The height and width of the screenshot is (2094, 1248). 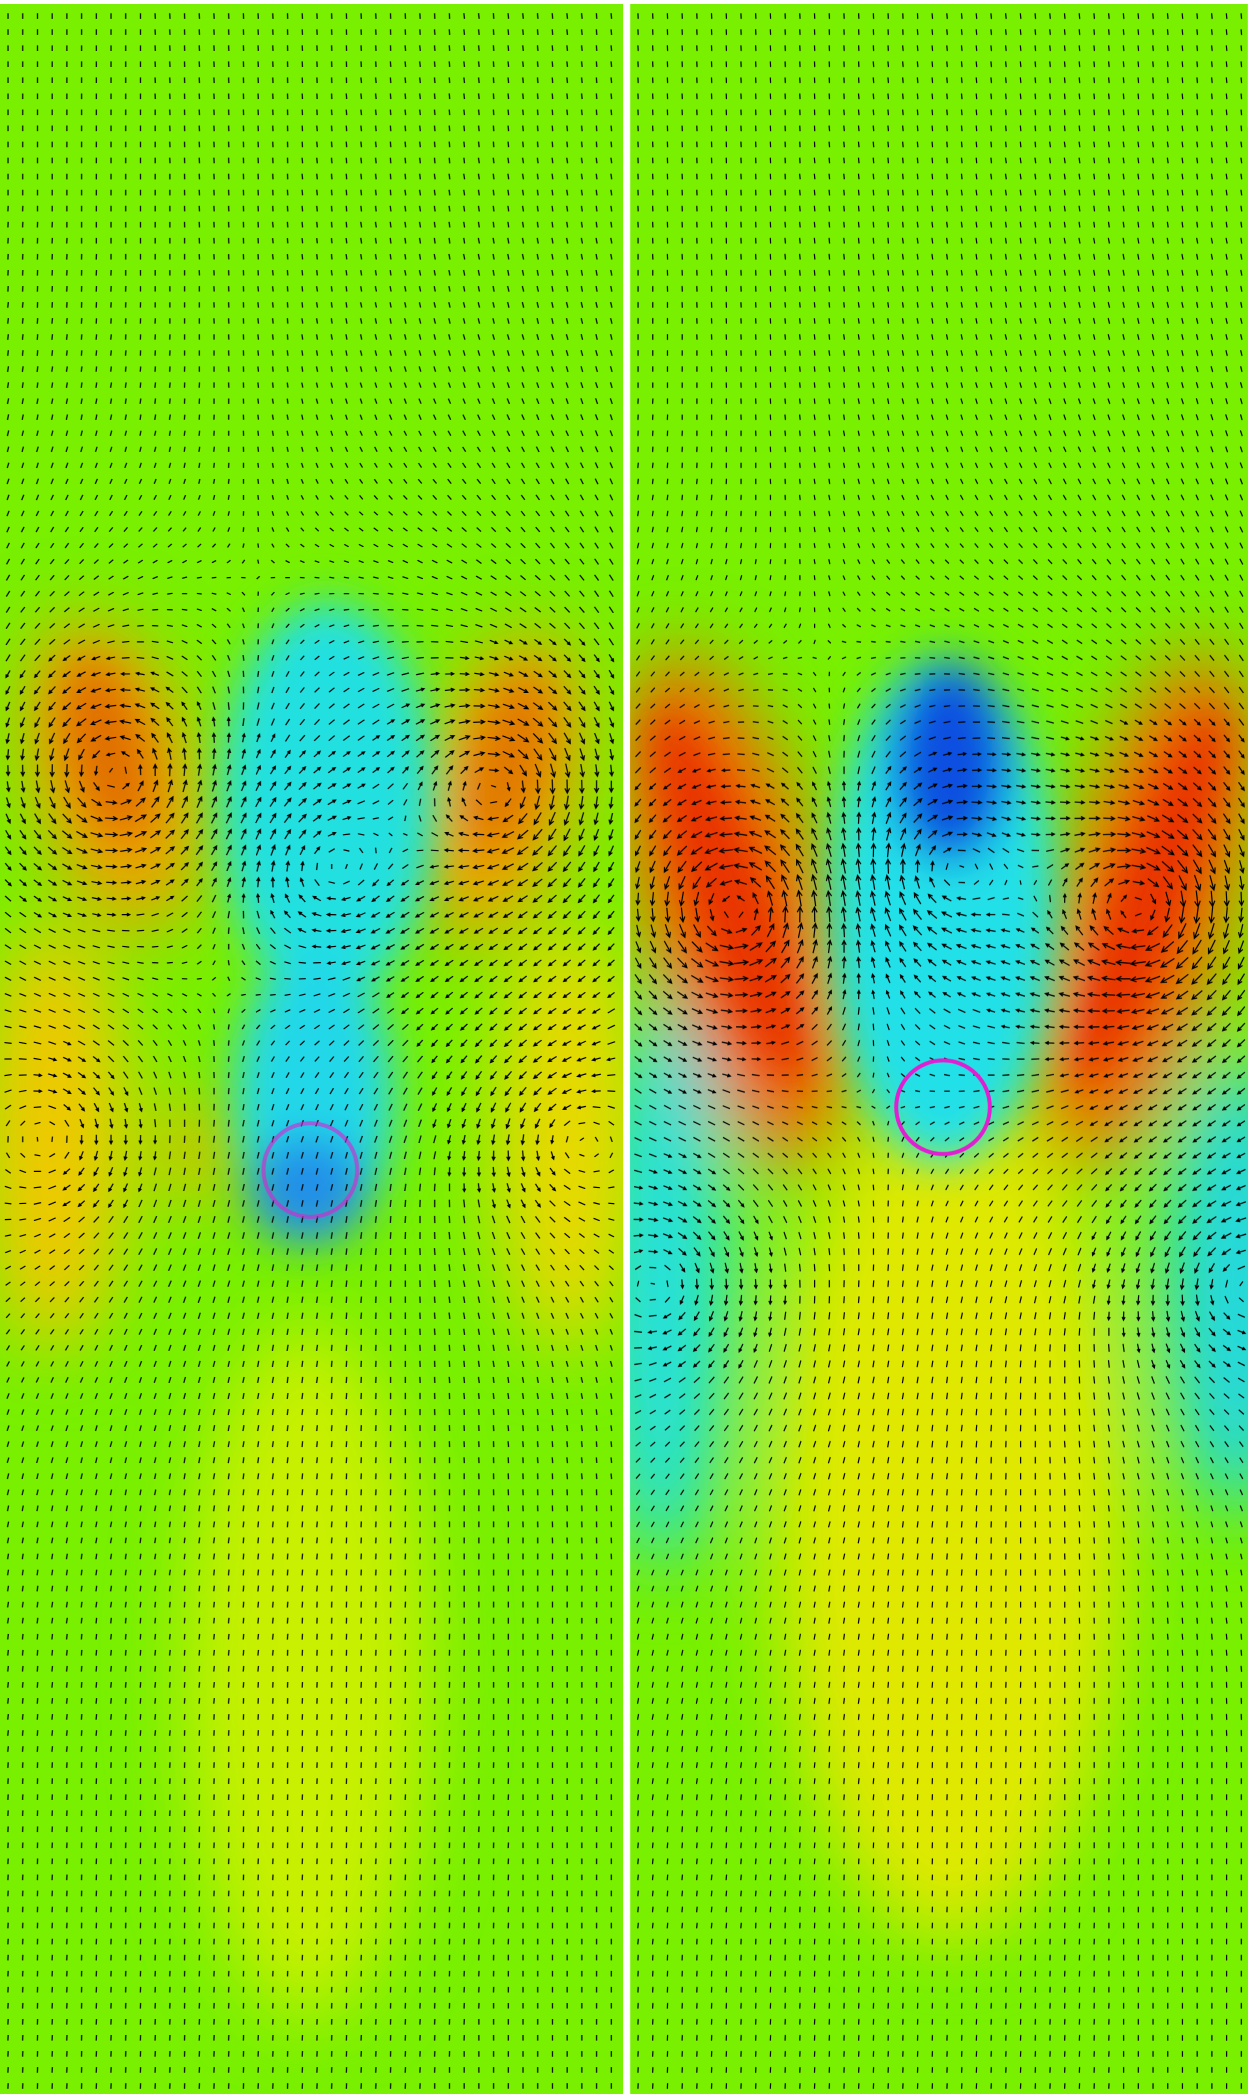 I want to click on panel-divider, so click(x=627, y=1047).